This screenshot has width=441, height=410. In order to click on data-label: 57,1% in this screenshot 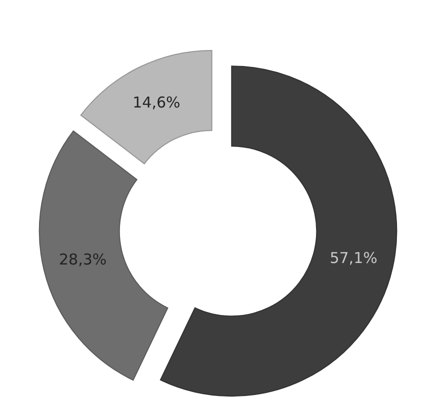, I will do `click(354, 257)`.